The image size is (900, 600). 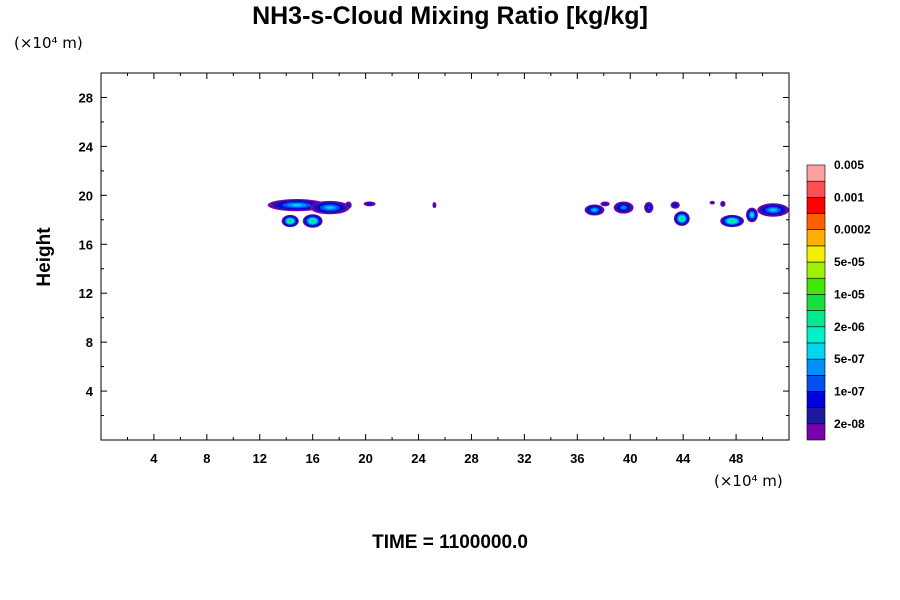 What do you see at coordinates (683, 458) in the screenshot?
I see `x-tick-label: 44` at bounding box center [683, 458].